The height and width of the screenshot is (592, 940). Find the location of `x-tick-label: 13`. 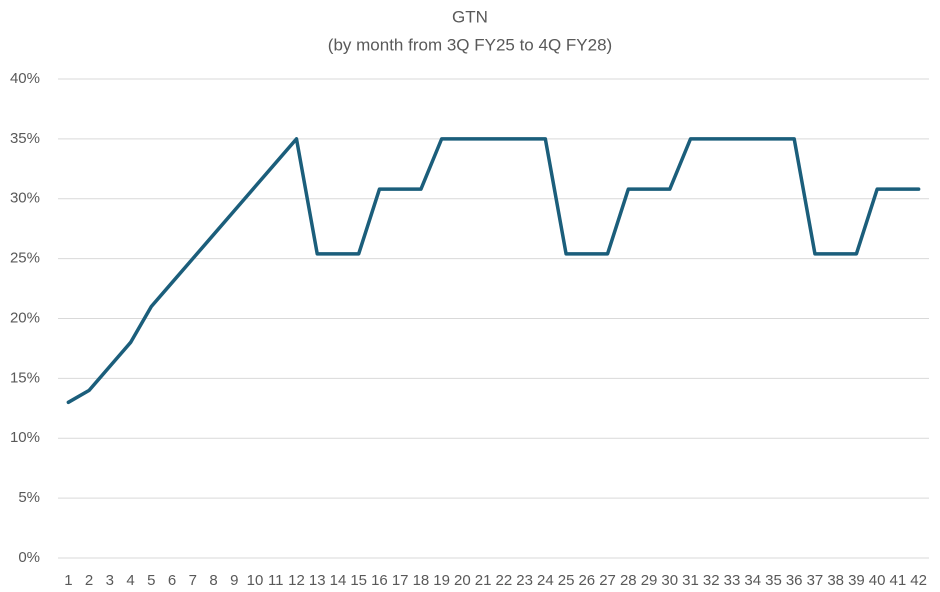

x-tick-label: 13 is located at coordinates (317, 580).